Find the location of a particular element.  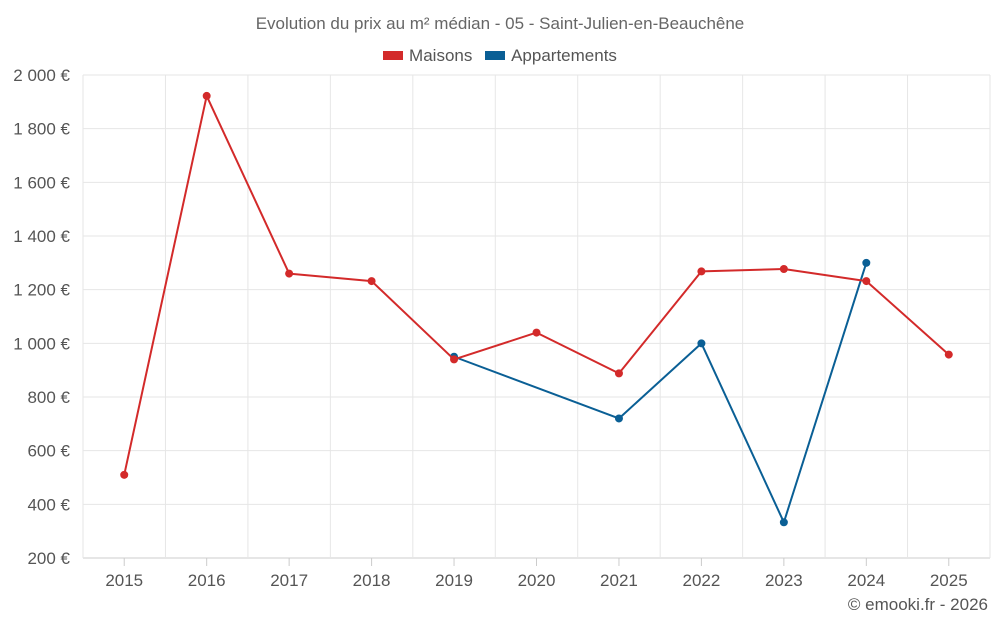

legend-label-maisons: Maisons is located at coordinates (441, 55).